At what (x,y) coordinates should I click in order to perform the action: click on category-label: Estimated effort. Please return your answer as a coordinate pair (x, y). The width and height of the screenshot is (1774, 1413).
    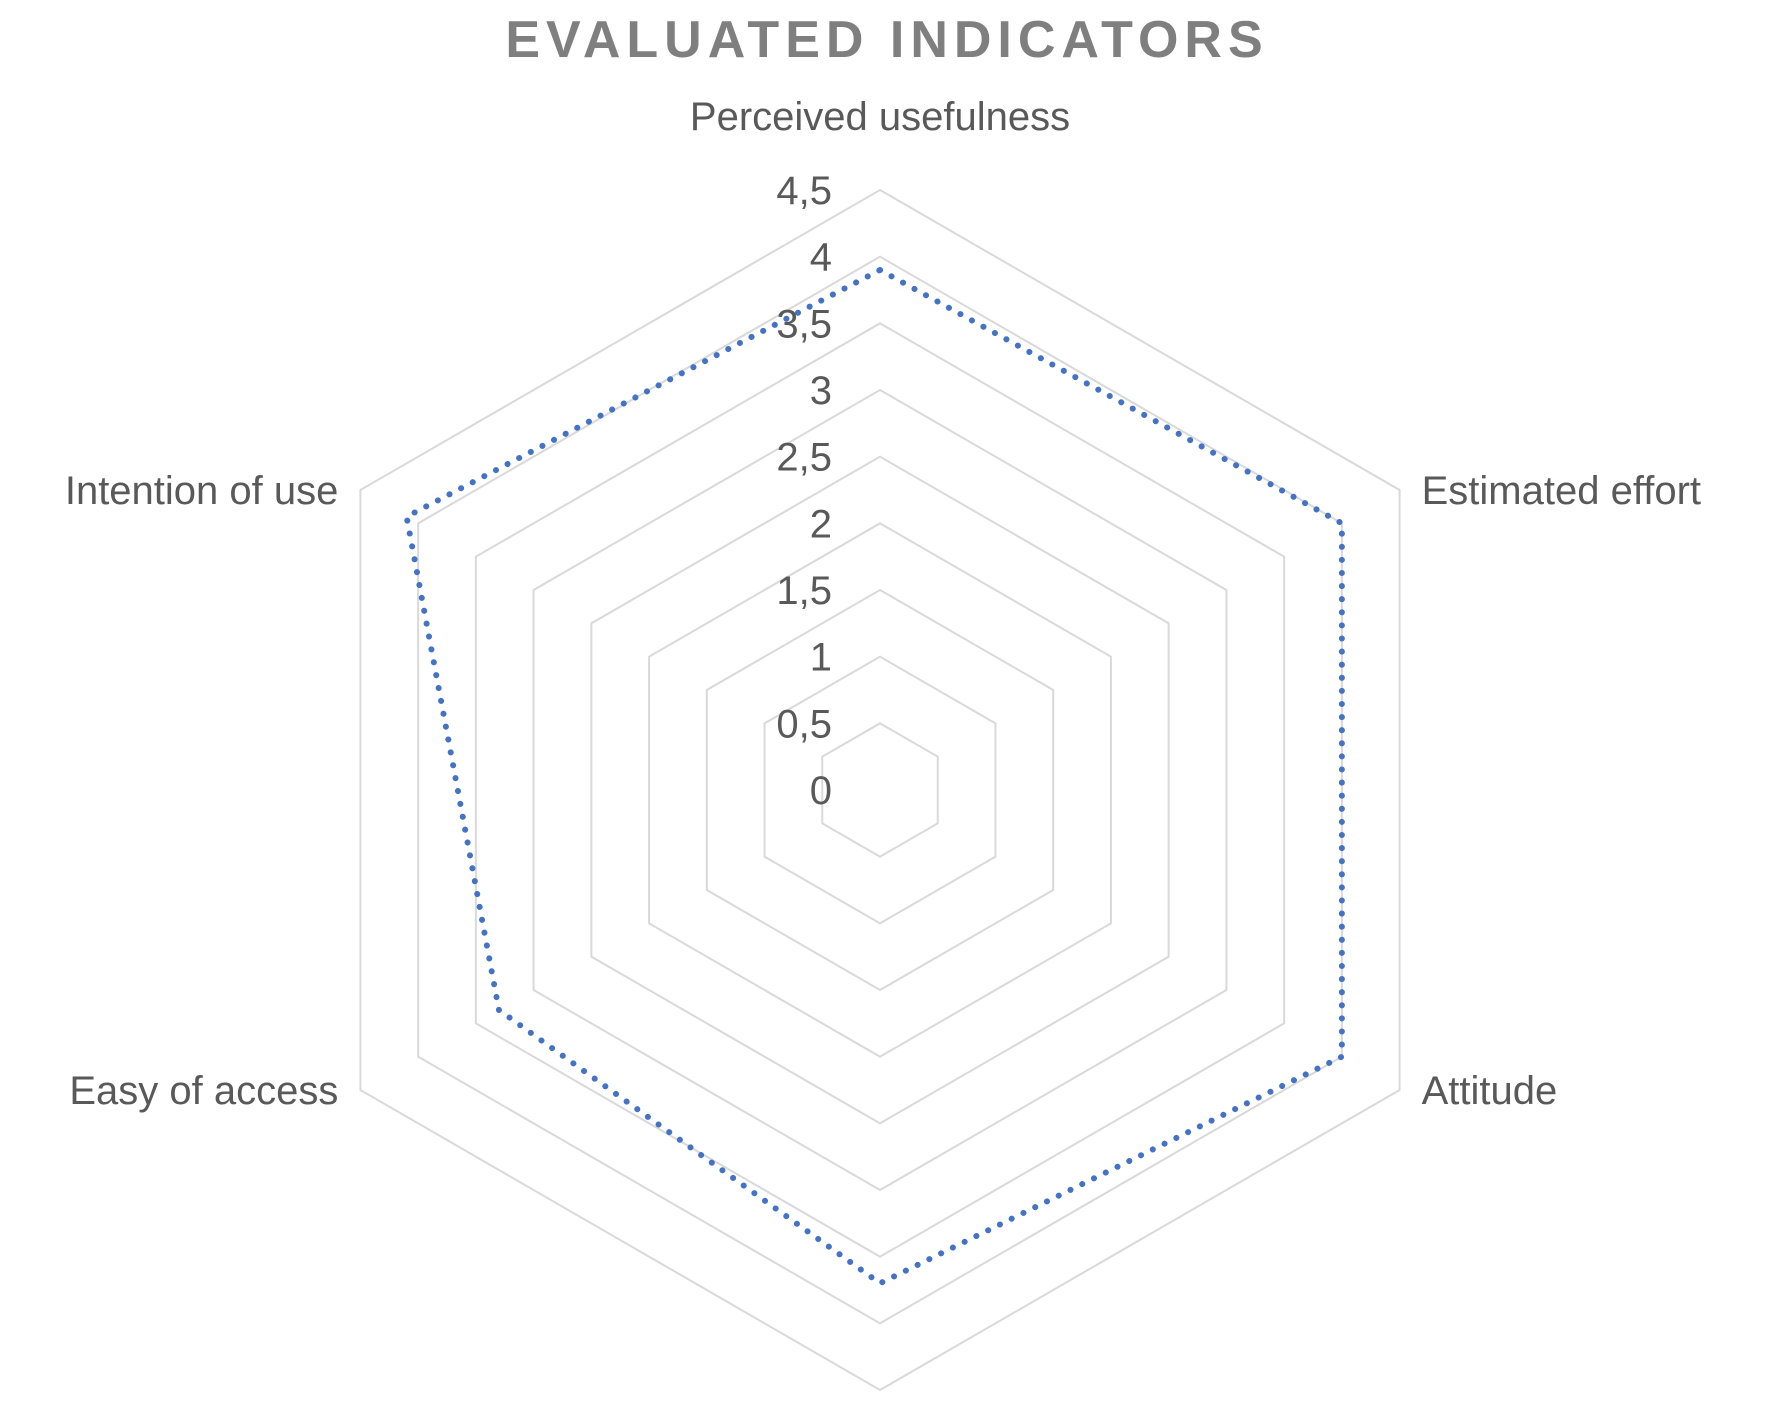
    Looking at the image, I should click on (1561, 491).